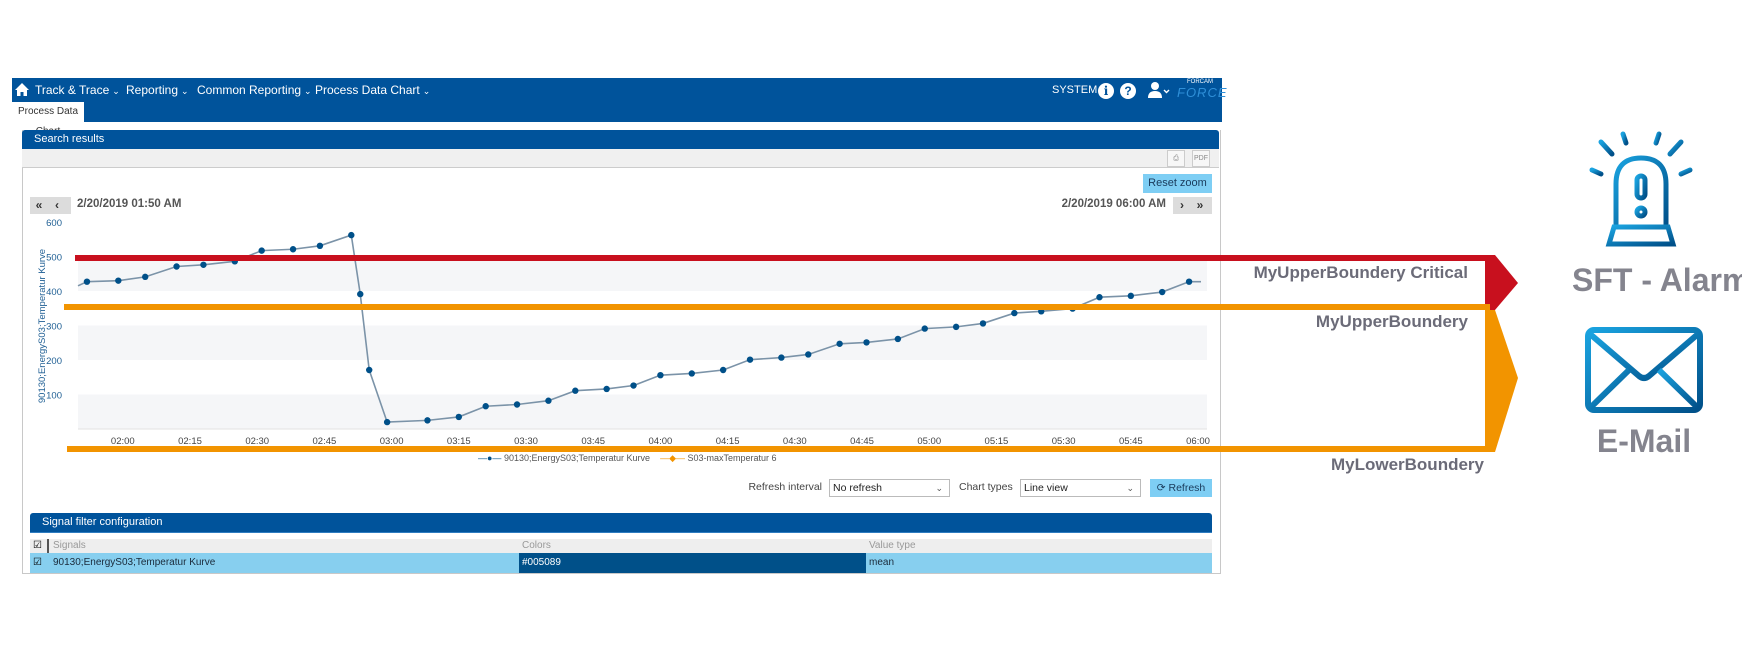 The width and height of the screenshot is (1742, 662). What do you see at coordinates (620, 158) in the screenshot?
I see `export-toolbar: ⎙ PDF` at bounding box center [620, 158].